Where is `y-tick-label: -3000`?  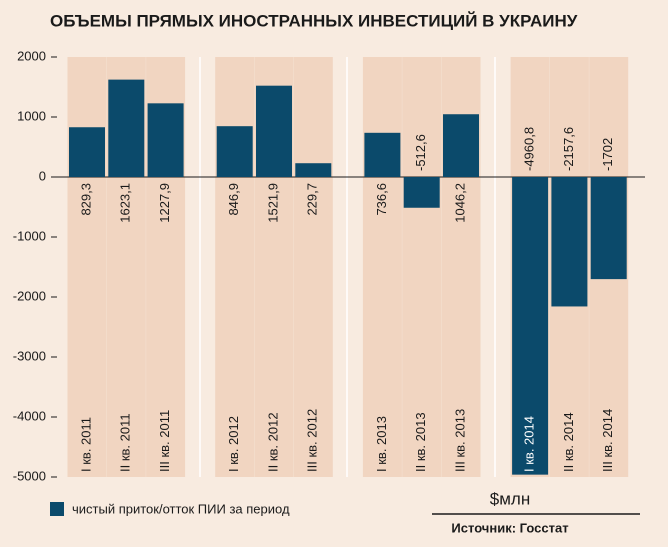
y-tick-label: -3000 is located at coordinates (29, 355).